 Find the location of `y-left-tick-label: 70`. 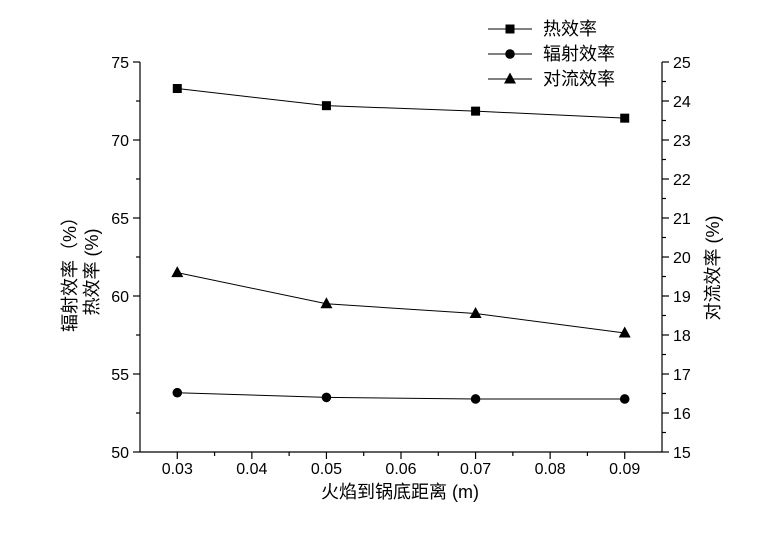

y-left-tick-label: 70 is located at coordinates (120, 141).